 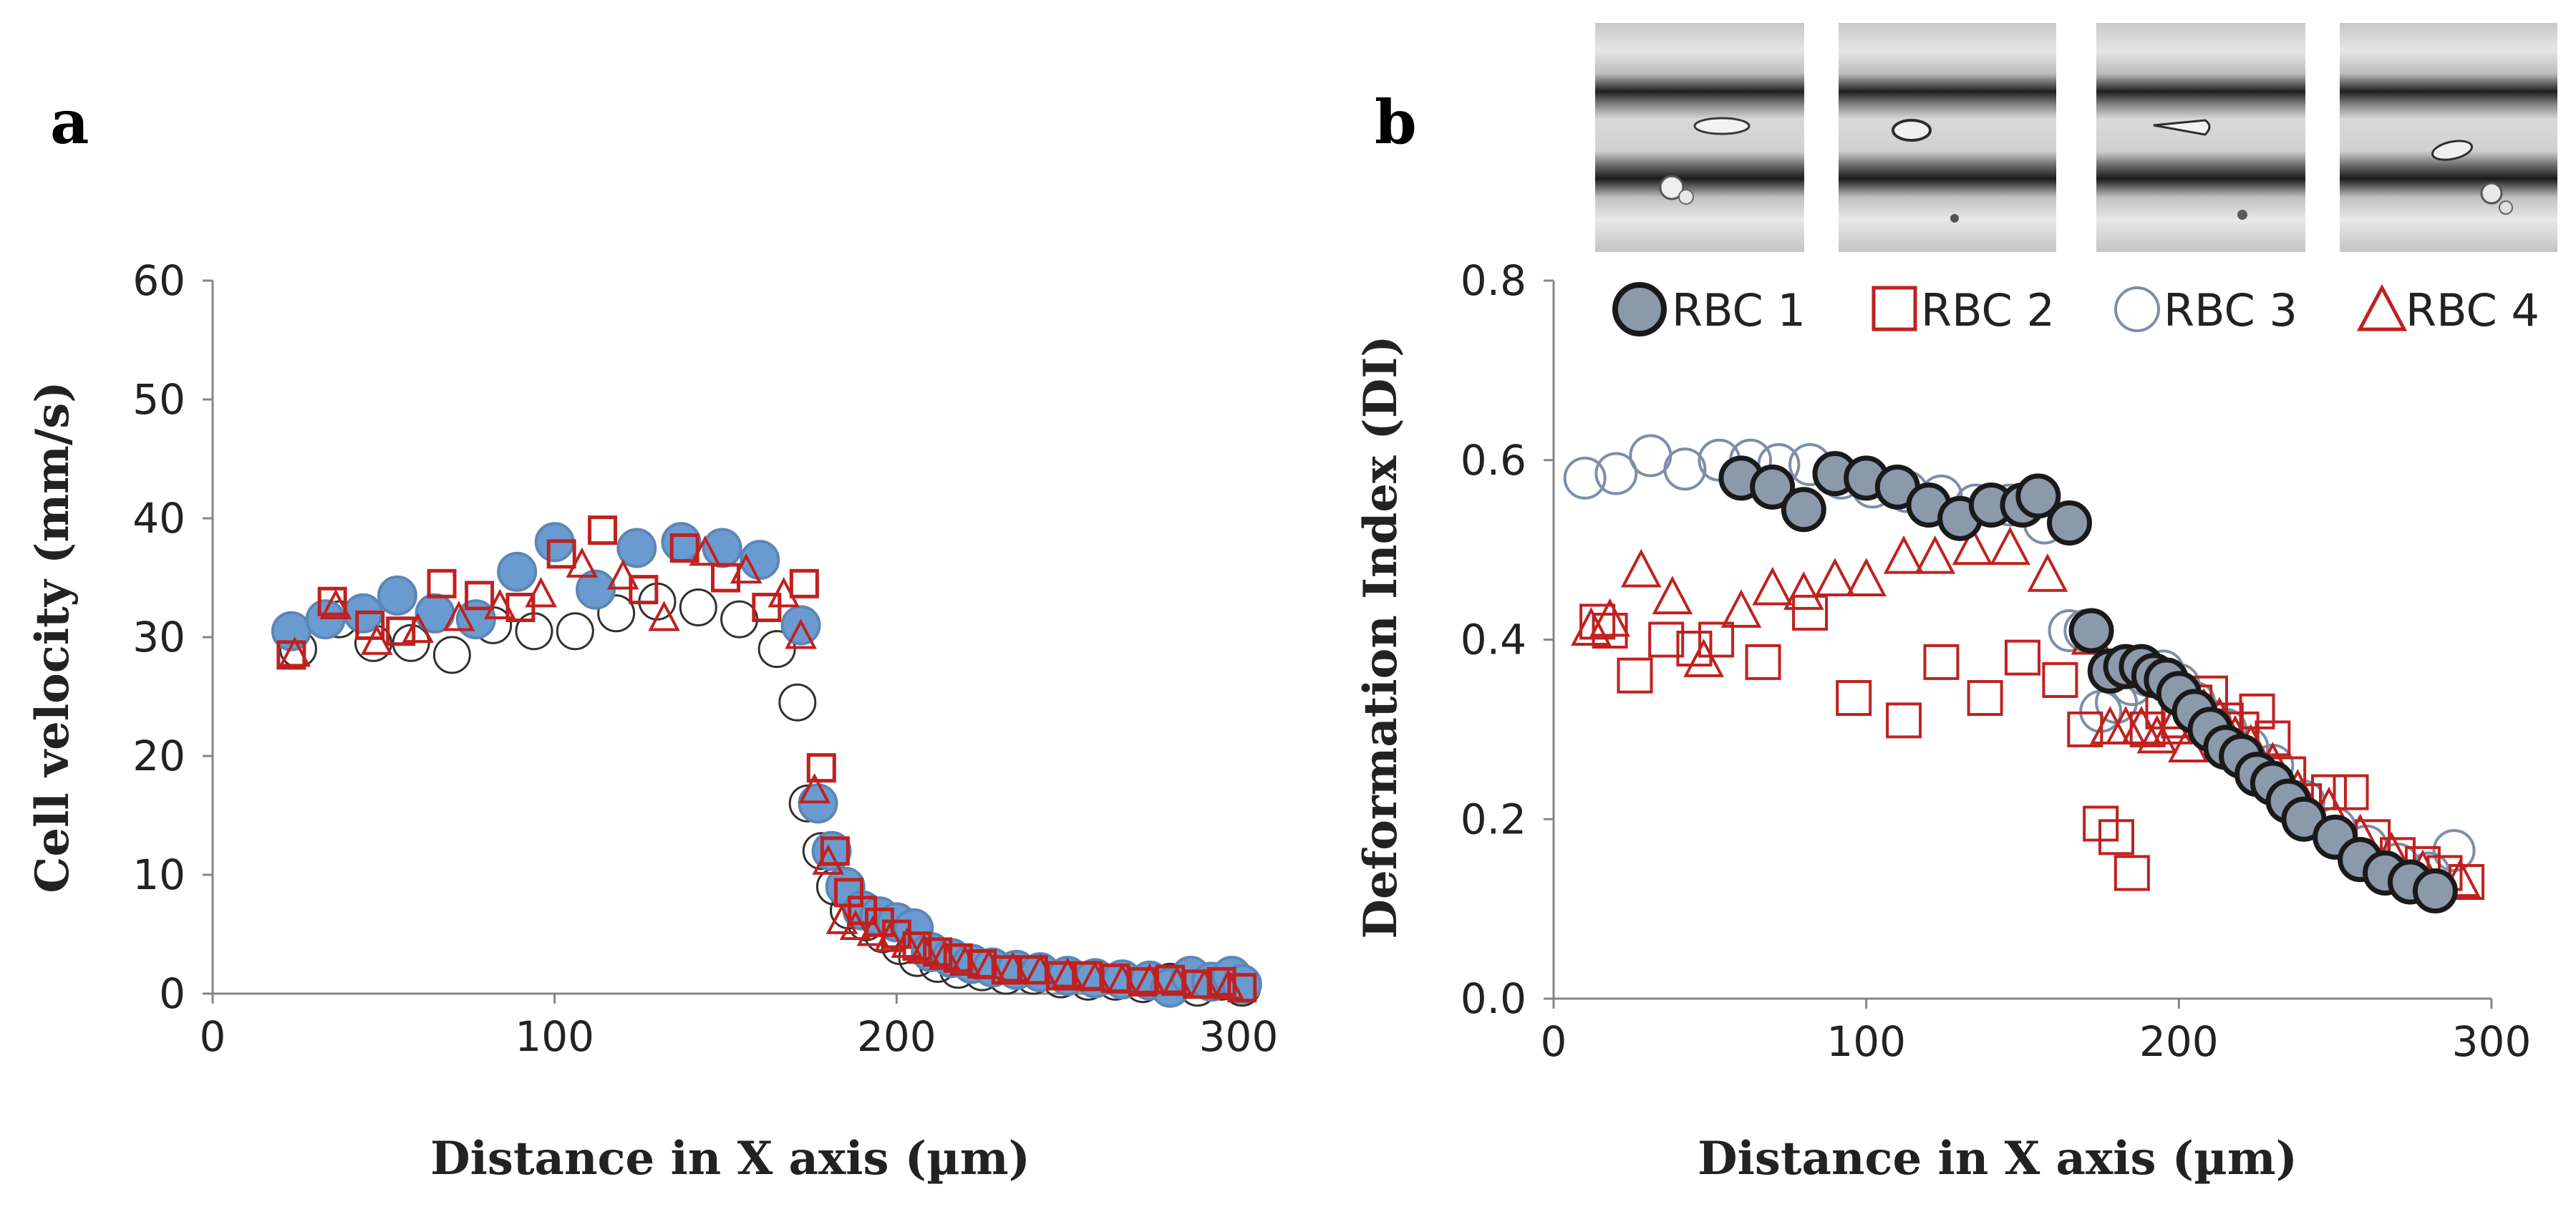 I want to click on chart-a-xtick-label: 200, so click(x=897, y=1037).